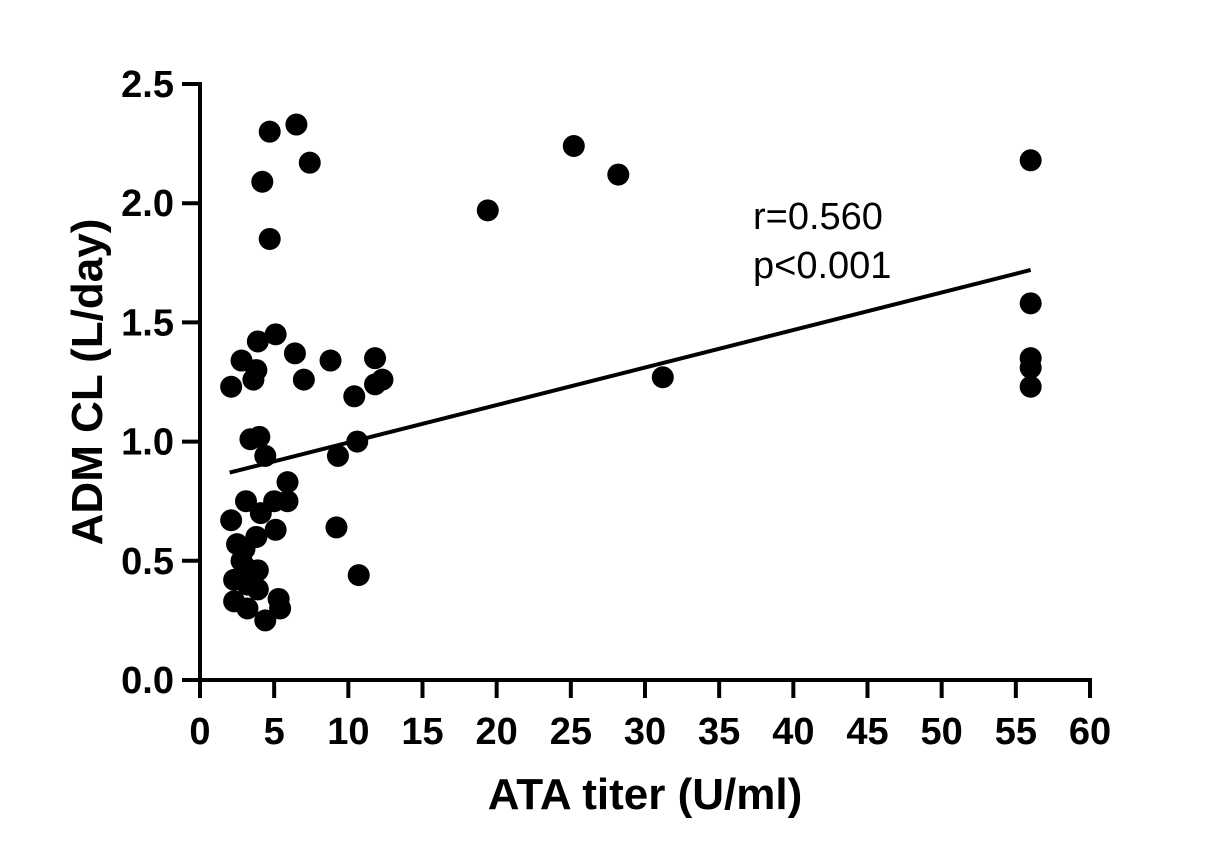 This screenshot has width=1229, height=863. What do you see at coordinates (645, 732) in the screenshot?
I see `x-tick-label: 30` at bounding box center [645, 732].